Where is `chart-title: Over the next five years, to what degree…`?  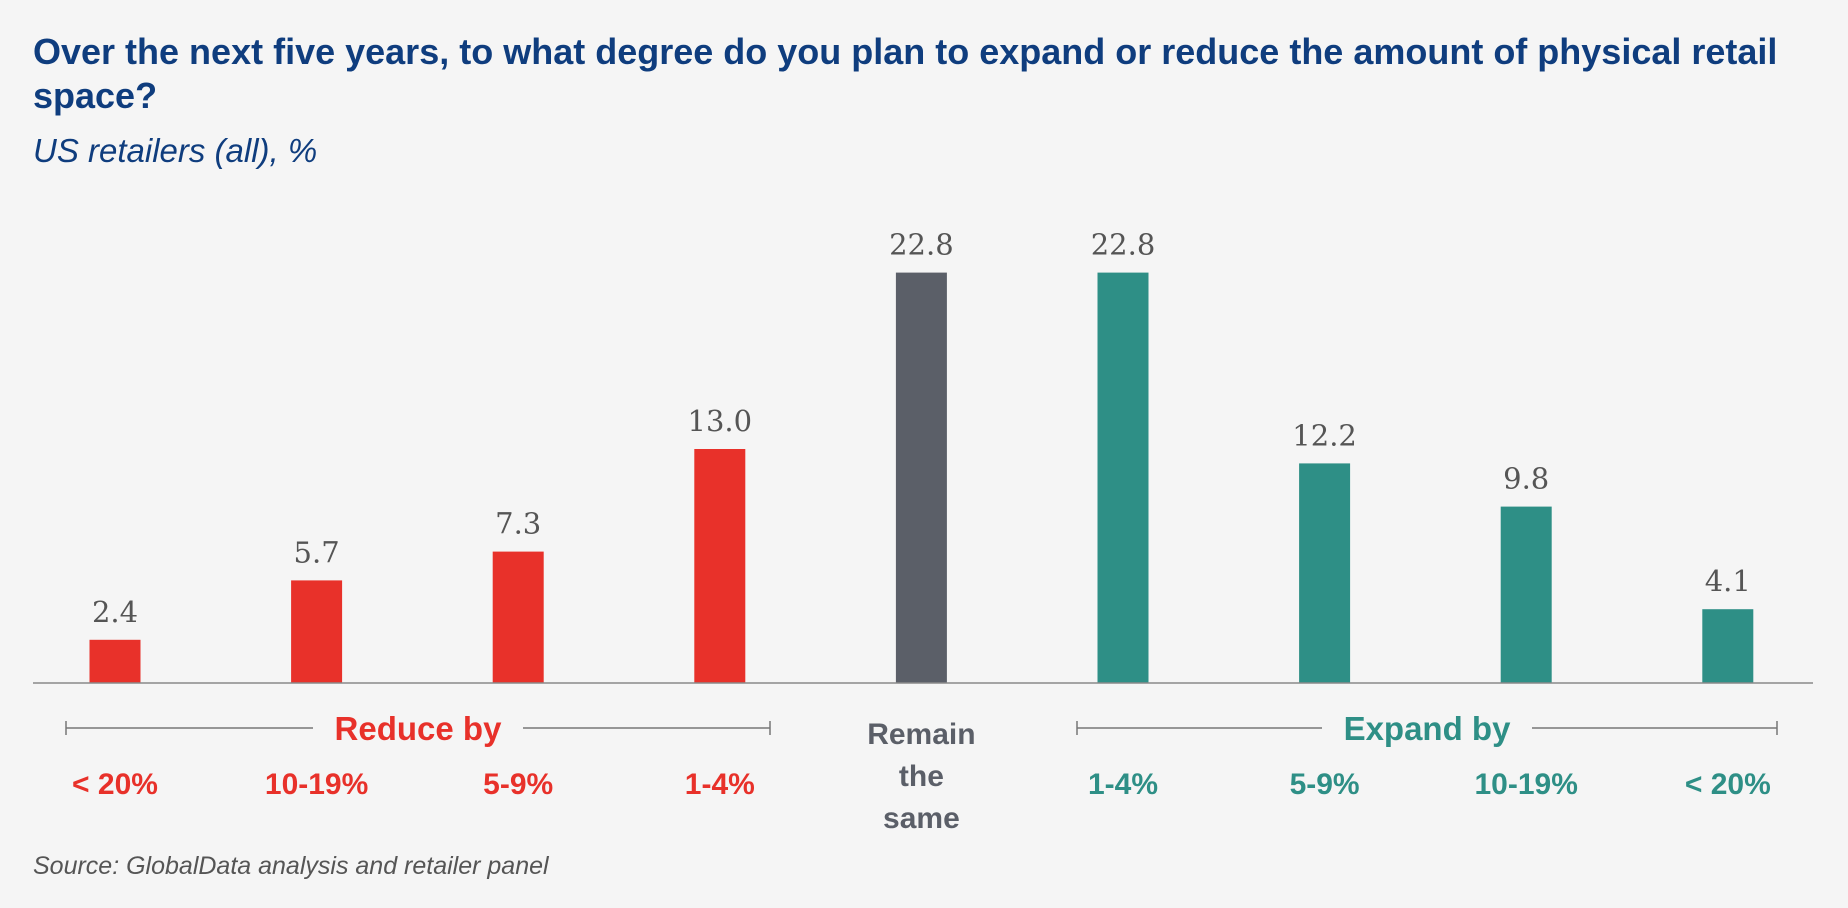
chart-title: Over the next five years, to what degree… is located at coordinates (905, 73).